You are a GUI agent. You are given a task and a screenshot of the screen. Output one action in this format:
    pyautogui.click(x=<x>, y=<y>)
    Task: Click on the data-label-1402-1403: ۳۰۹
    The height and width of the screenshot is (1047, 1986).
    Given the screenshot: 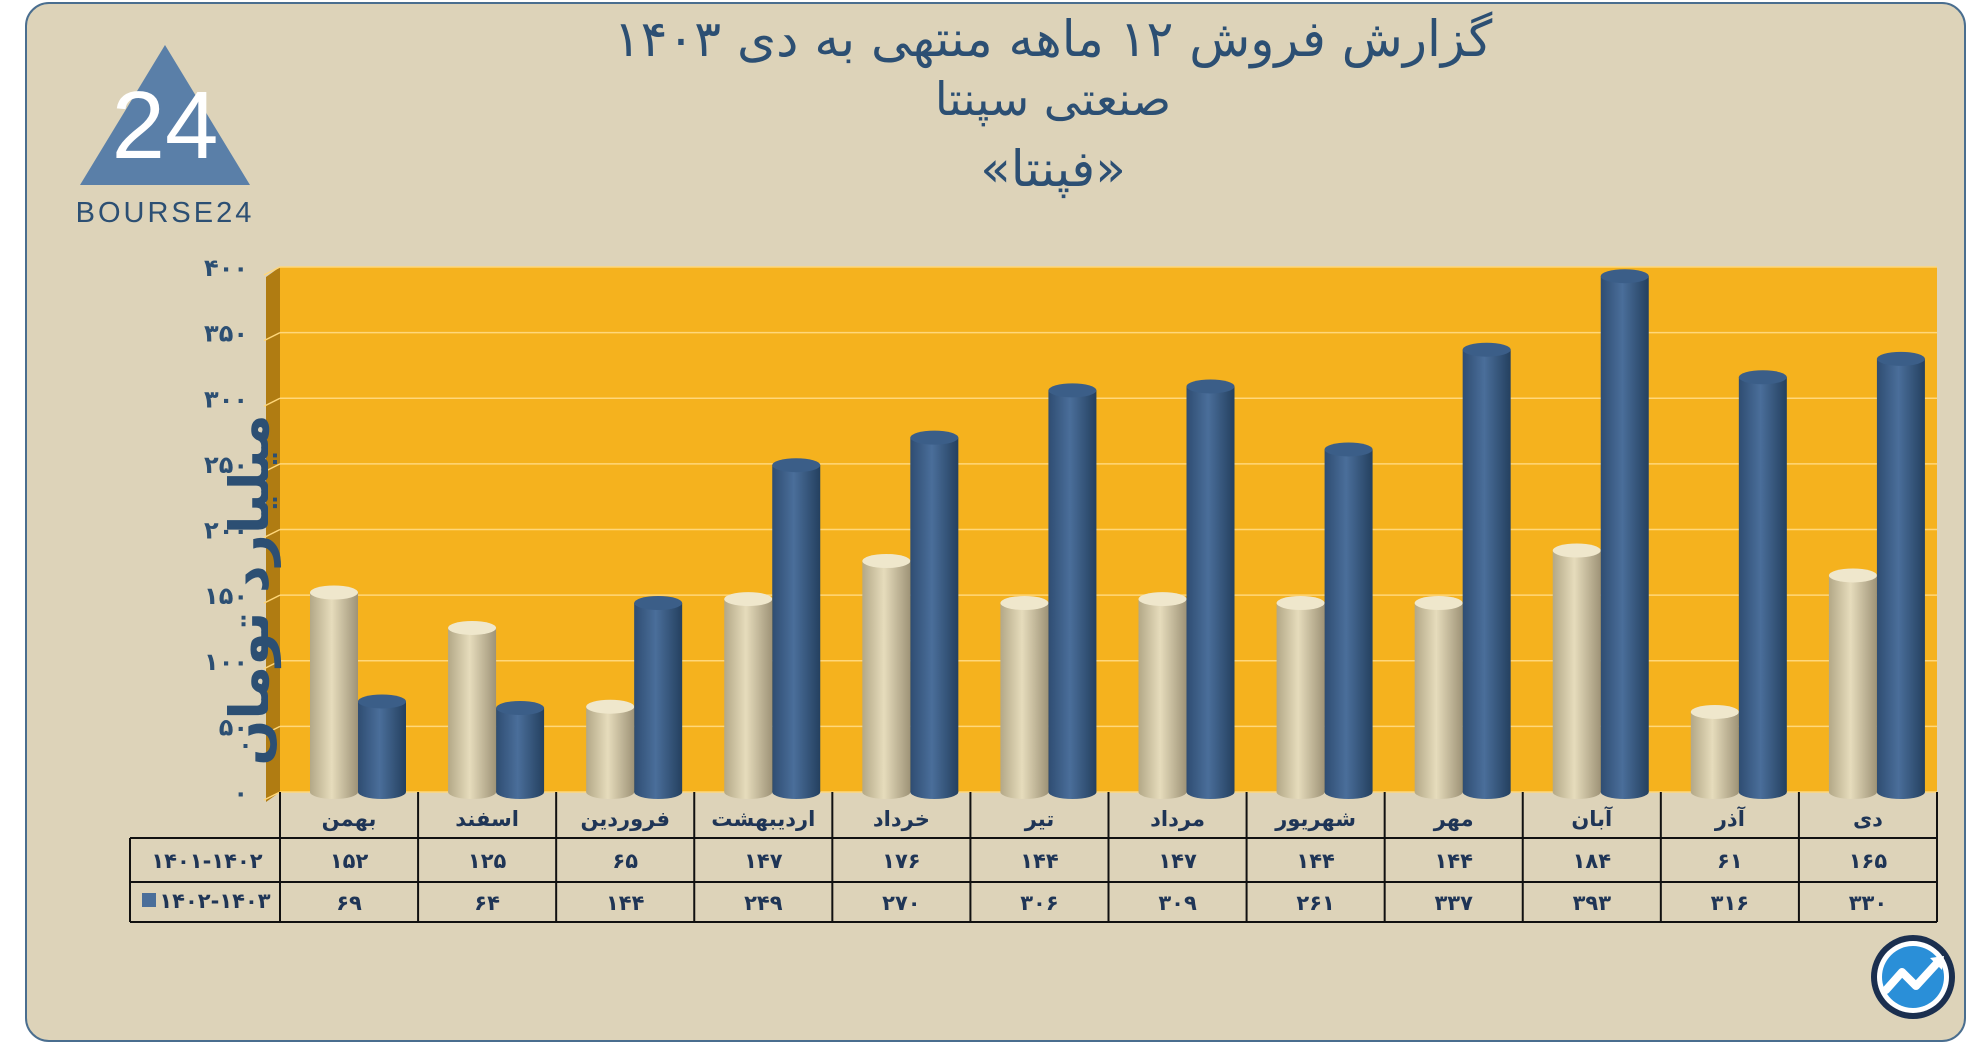 What is the action you would take?
    pyautogui.click(x=1177, y=903)
    